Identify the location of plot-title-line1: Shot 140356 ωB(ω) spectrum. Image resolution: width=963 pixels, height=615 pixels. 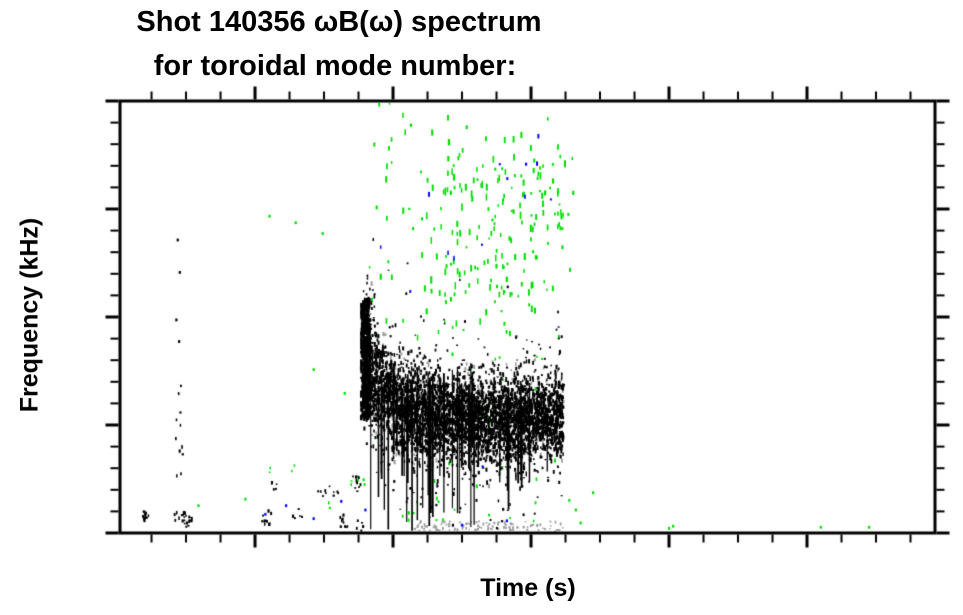
(339, 22).